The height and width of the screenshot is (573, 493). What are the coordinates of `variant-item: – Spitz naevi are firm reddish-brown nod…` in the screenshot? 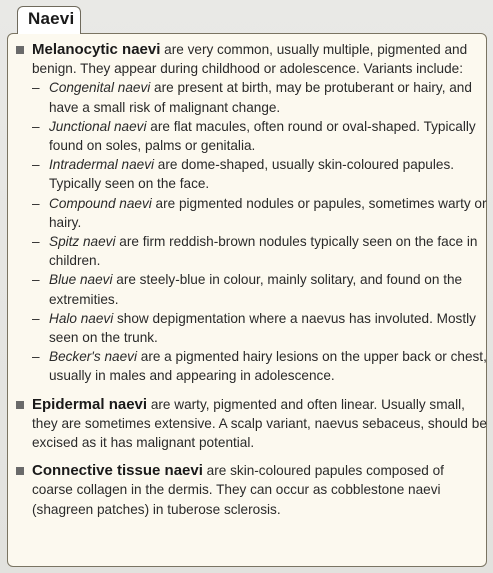 It's located at (252, 251).